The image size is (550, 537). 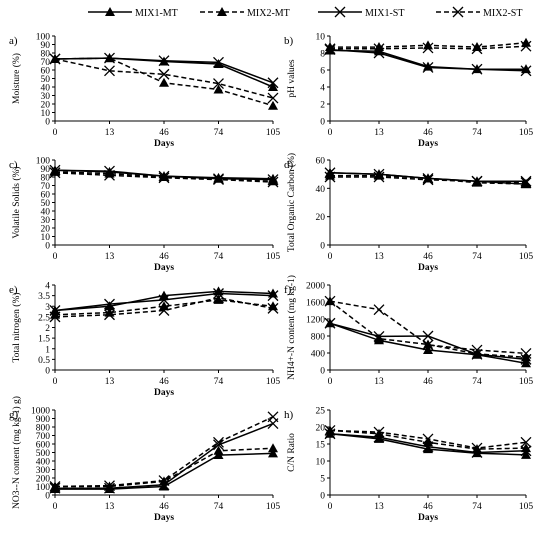 I want to click on y-tick-label: 10, so click(x=46, y=238).